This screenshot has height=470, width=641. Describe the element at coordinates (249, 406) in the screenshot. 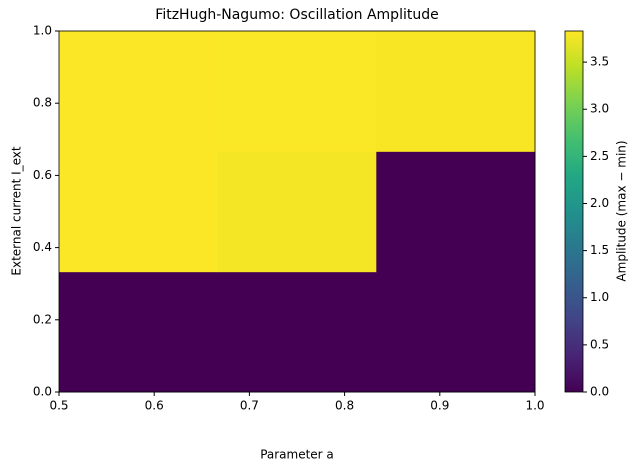

I see `x-tick-label: 0.7` at that location.